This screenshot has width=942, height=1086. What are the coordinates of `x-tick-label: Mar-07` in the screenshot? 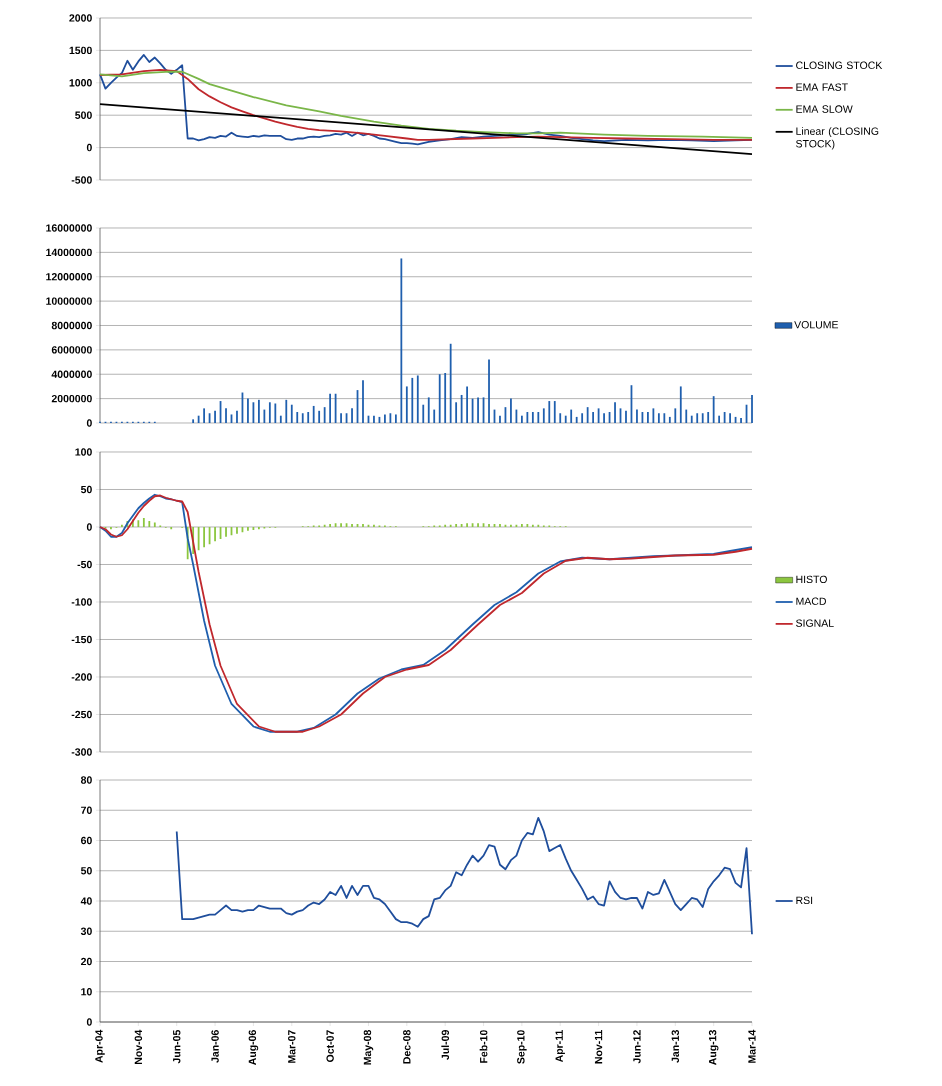 It's located at (292, 1046).